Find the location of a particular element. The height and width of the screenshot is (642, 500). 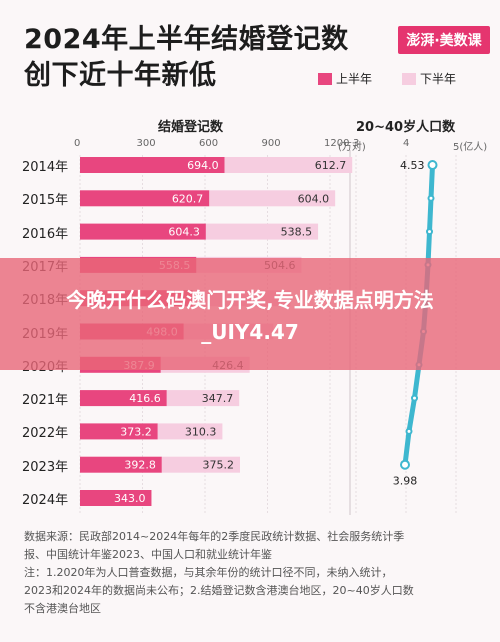

year-label: 2016年 is located at coordinates (45, 234).